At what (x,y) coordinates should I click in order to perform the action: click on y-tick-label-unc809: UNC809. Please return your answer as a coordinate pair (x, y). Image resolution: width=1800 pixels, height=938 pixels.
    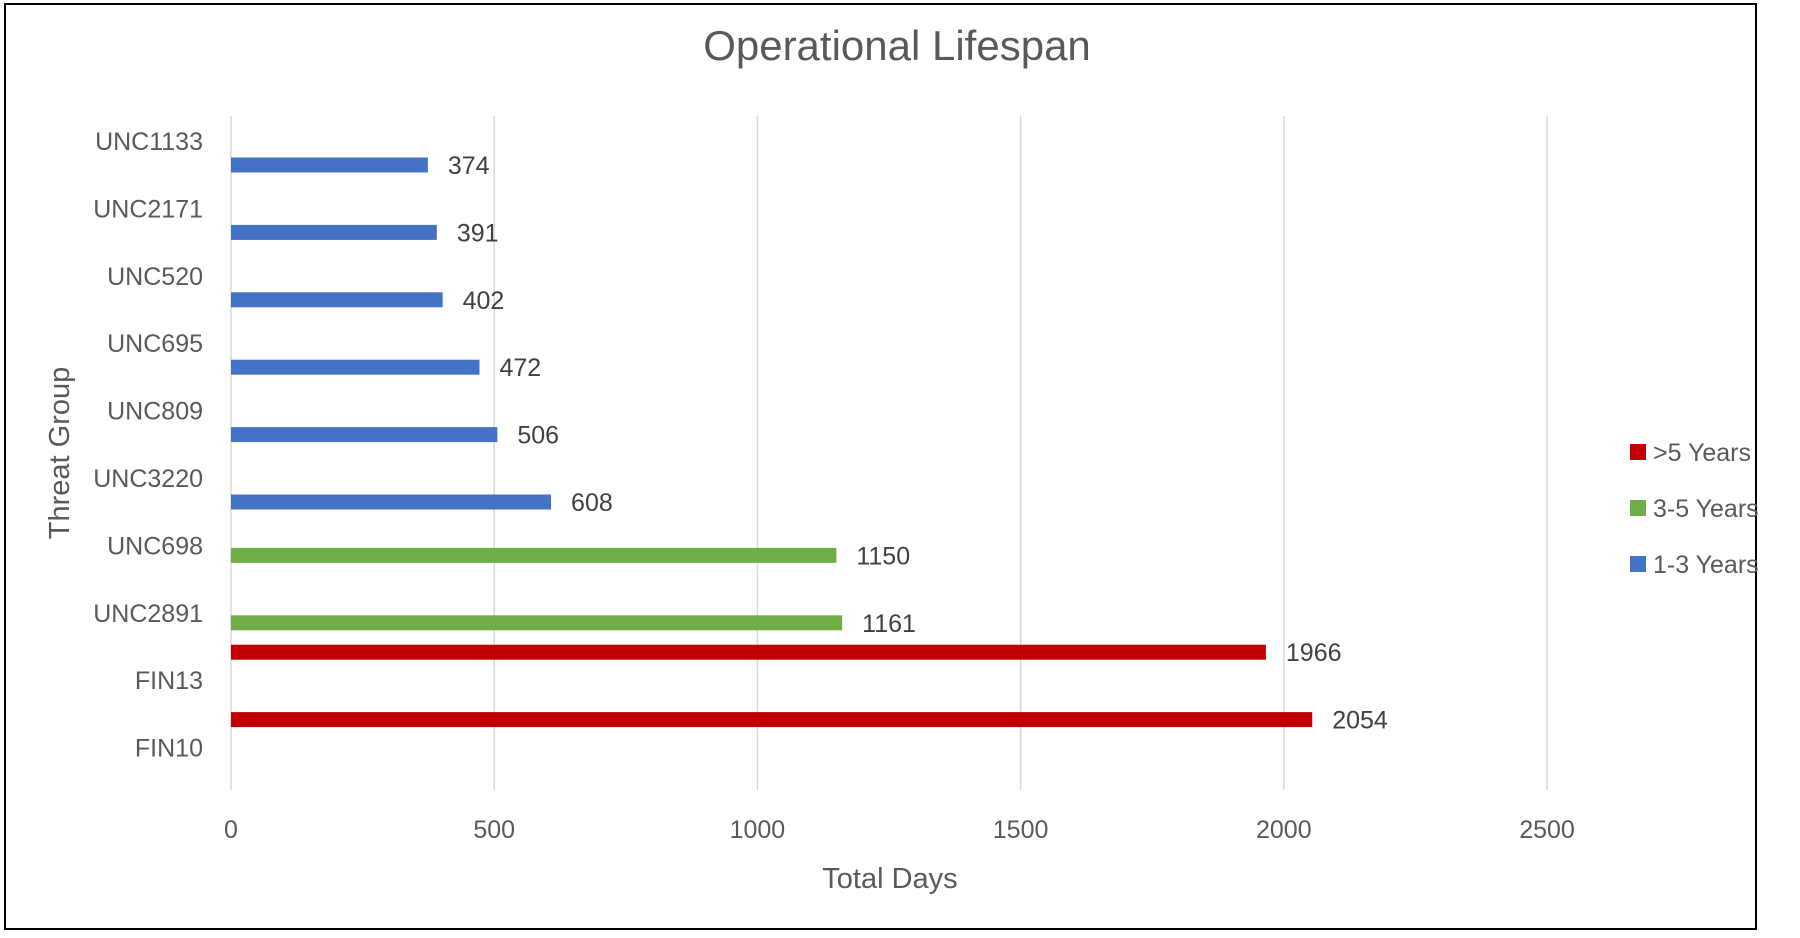
    Looking at the image, I should click on (155, 412).